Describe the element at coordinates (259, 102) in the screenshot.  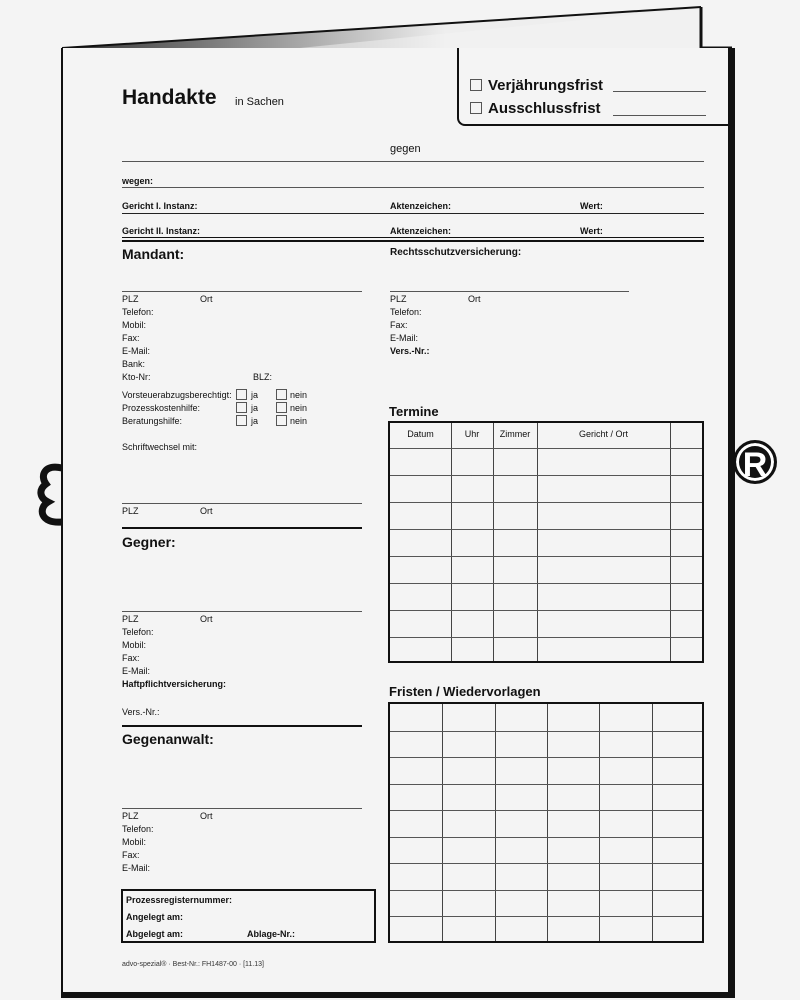
I see `subtitle: in Sachen` at that location.